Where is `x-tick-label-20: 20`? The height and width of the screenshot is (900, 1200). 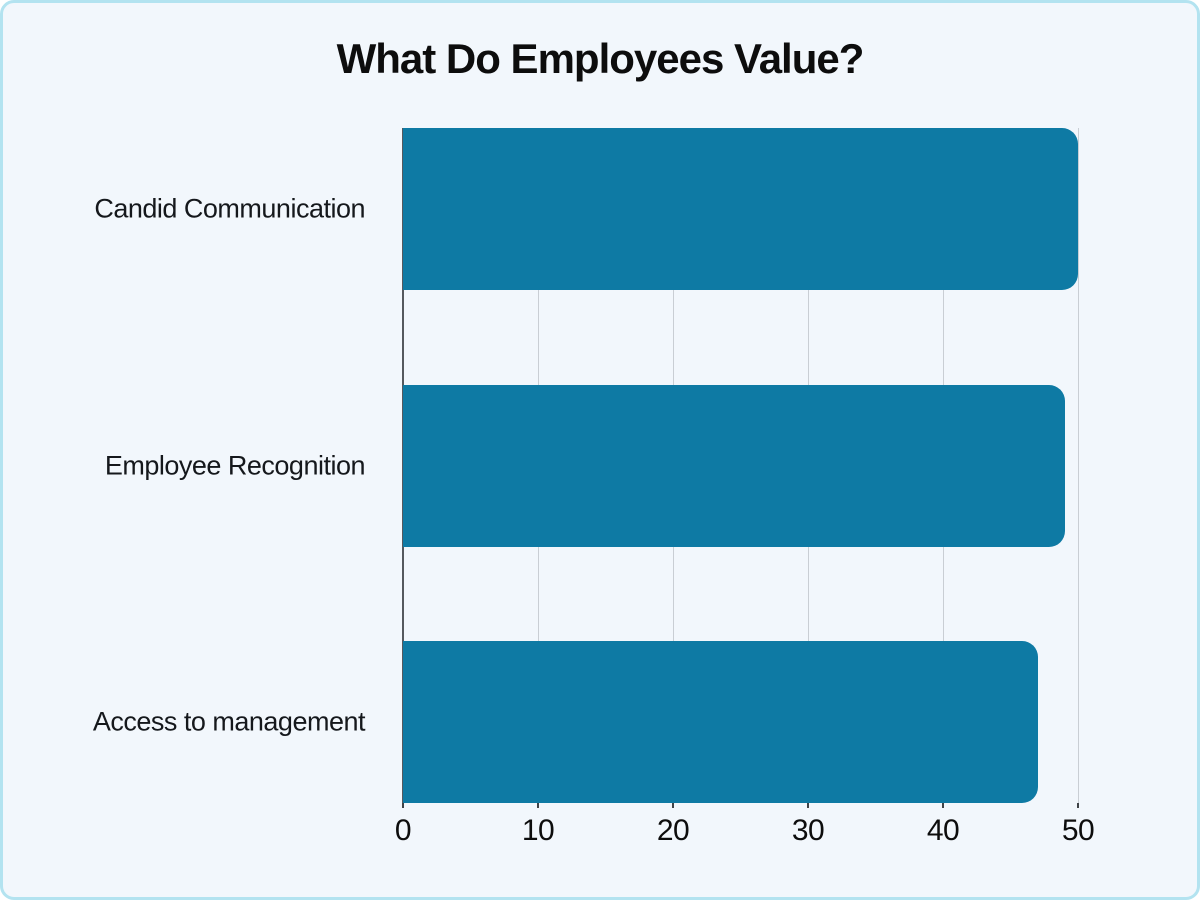 x-tick-label-20: 20 is located at coordinates (673, 830).